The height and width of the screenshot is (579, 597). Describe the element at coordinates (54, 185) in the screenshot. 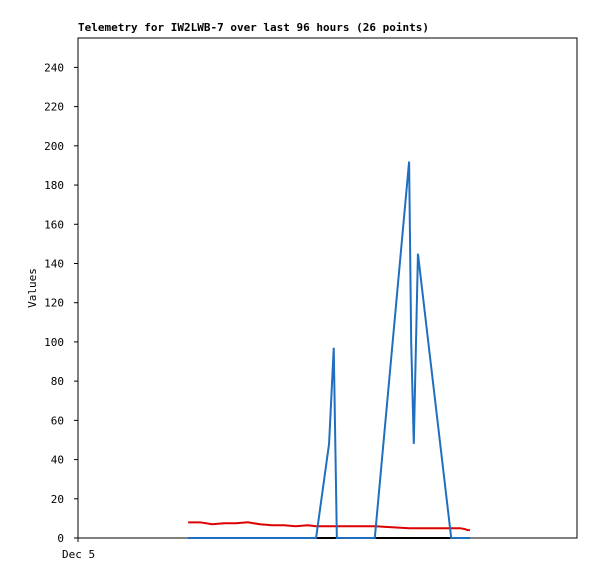

I see `y-tick-label: 180` at that location.